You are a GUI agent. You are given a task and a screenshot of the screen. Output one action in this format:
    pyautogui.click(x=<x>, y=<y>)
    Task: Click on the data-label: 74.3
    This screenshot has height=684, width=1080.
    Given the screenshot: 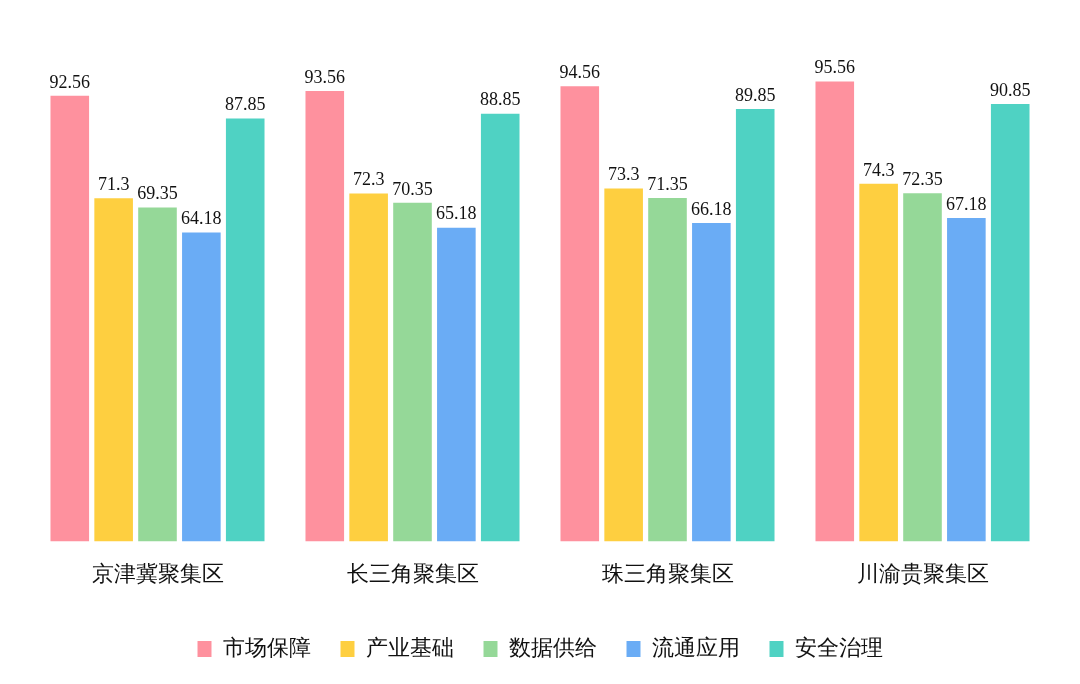 What is the action you would take?
    pyautogui.click(x=878, y=169)
    